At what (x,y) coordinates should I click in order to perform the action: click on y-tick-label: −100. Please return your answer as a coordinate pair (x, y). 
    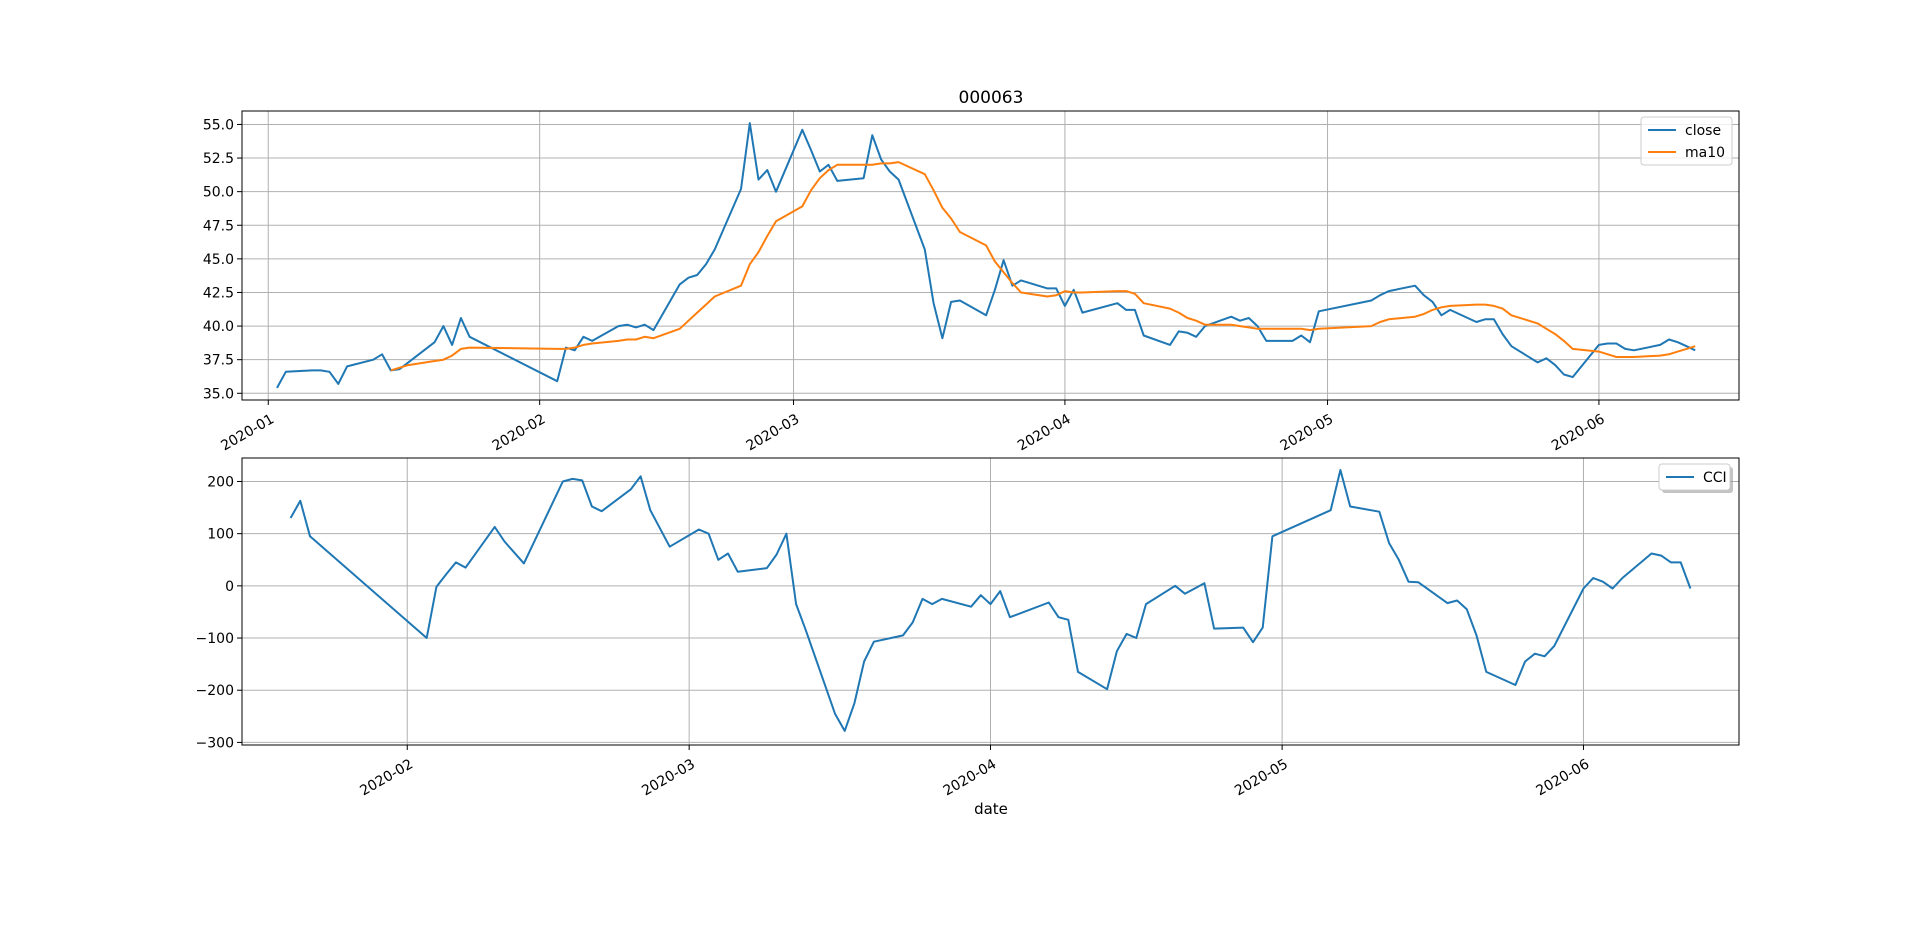
    Looking at the image, I should click on (215, 639).